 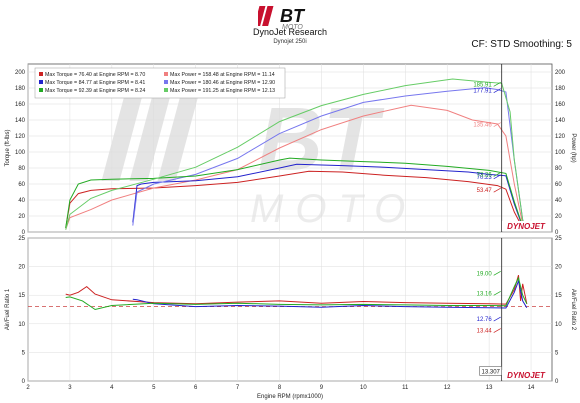 I want to click on y-tick-label: 5, so click(x=24, y=353).